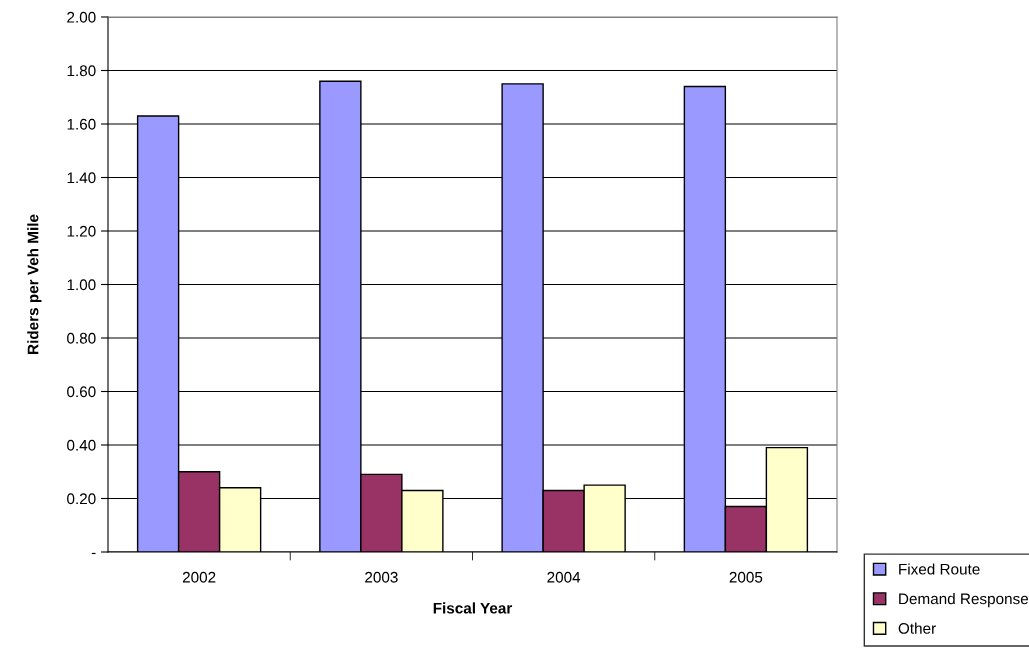 The height and width of the screenshot is (658, 1029). Describe the element at coordinates (81, 231) in the screenshot. I see `y-tick-label: 1.20` at that location.